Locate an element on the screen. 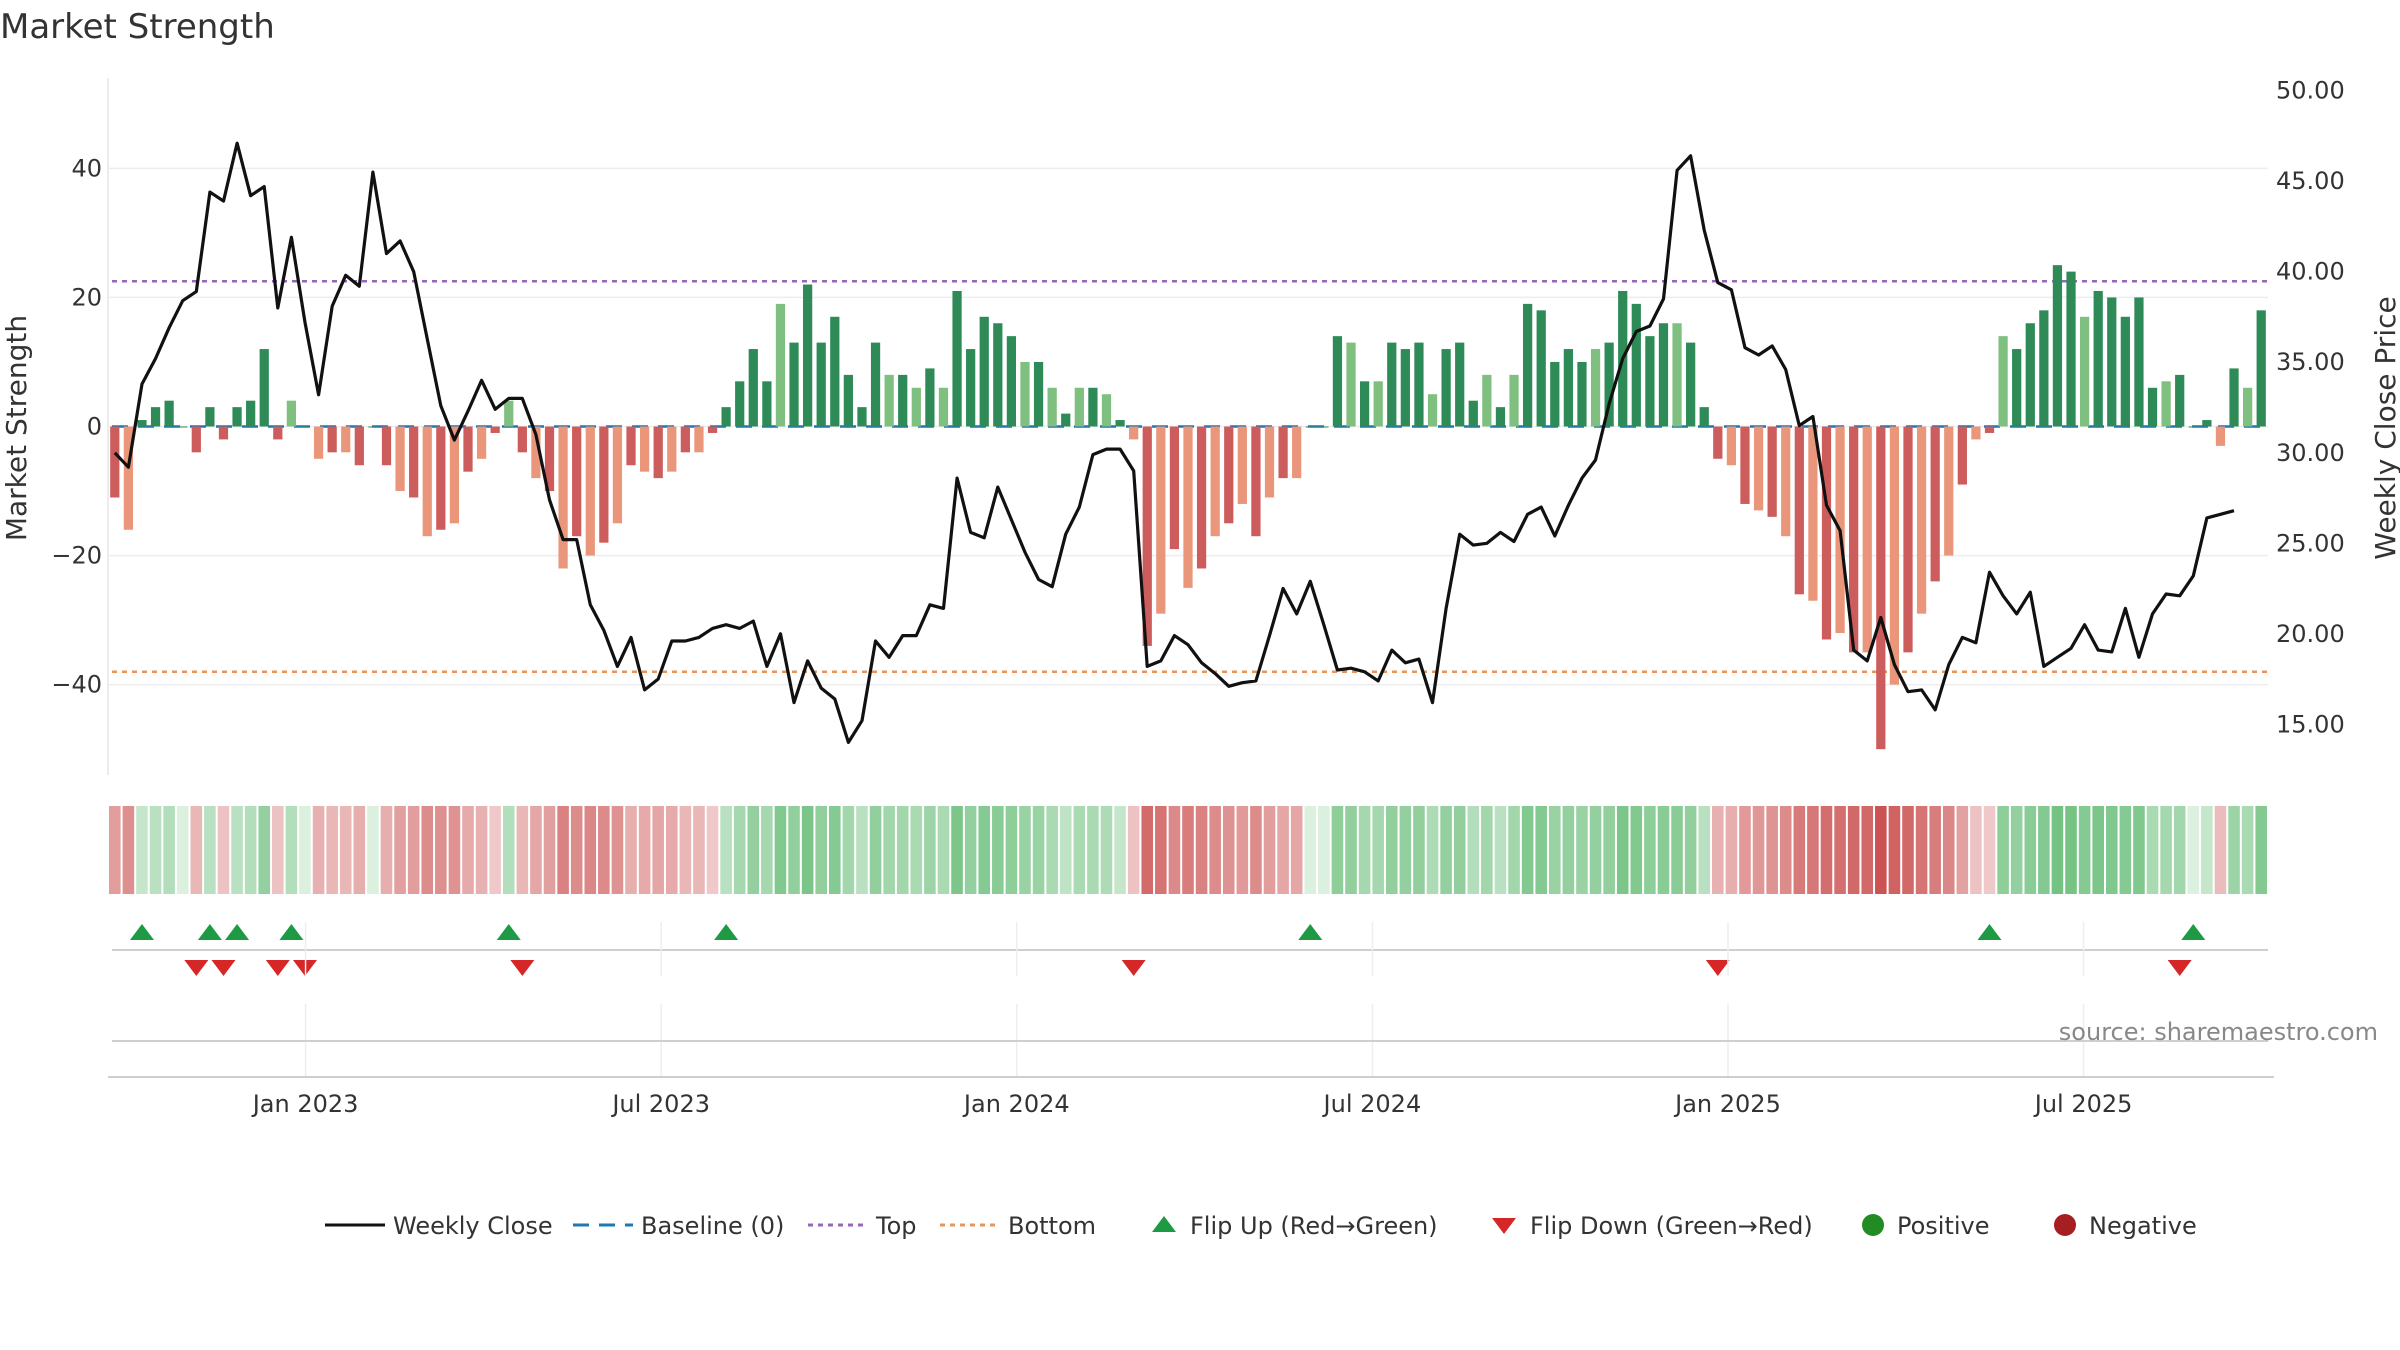 This screenshot has width=2400, height=1350. right-tick-label: 25.00 is located at coordinates (2310, 543).